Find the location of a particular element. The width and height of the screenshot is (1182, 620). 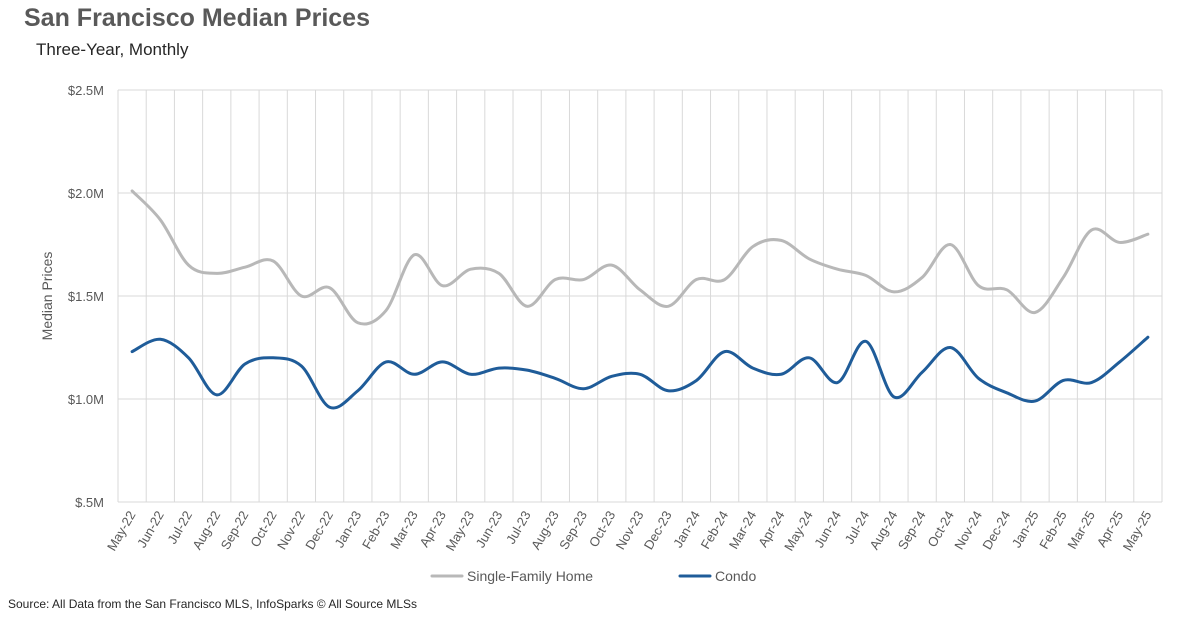

x-tick-label: Jun-24 is located at coordinates (827, 529).